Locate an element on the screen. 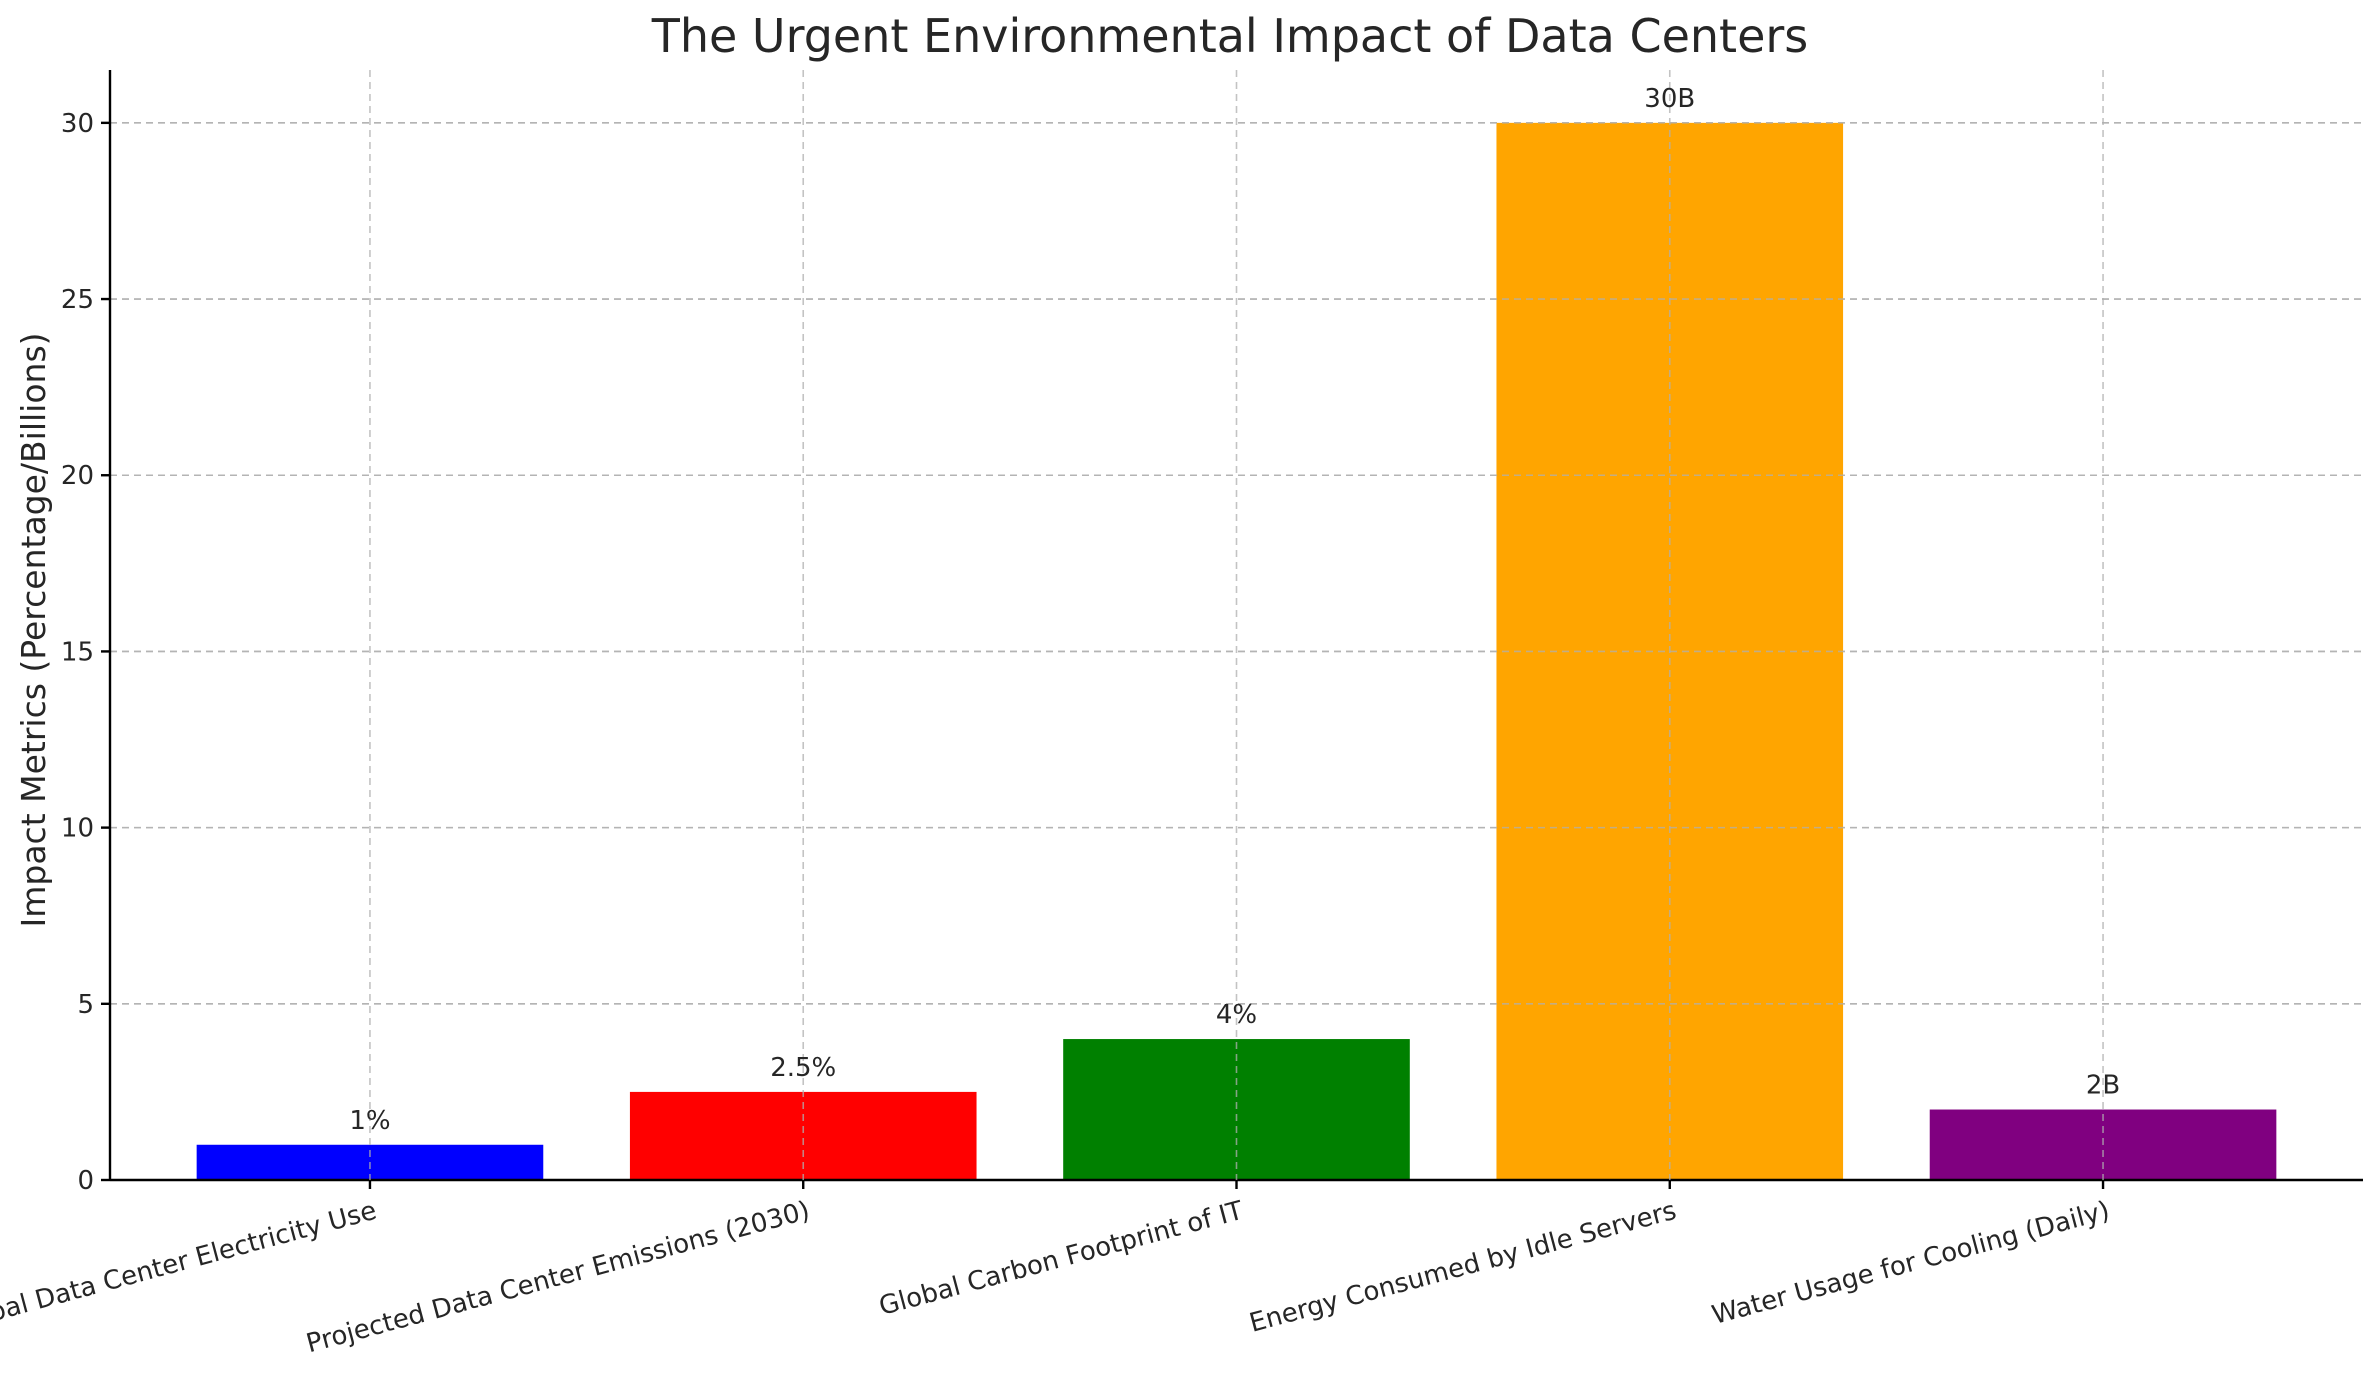 This screenshot has width=2379, height=1384. y-tick-label: 15 is located at coordinates (77, 652).